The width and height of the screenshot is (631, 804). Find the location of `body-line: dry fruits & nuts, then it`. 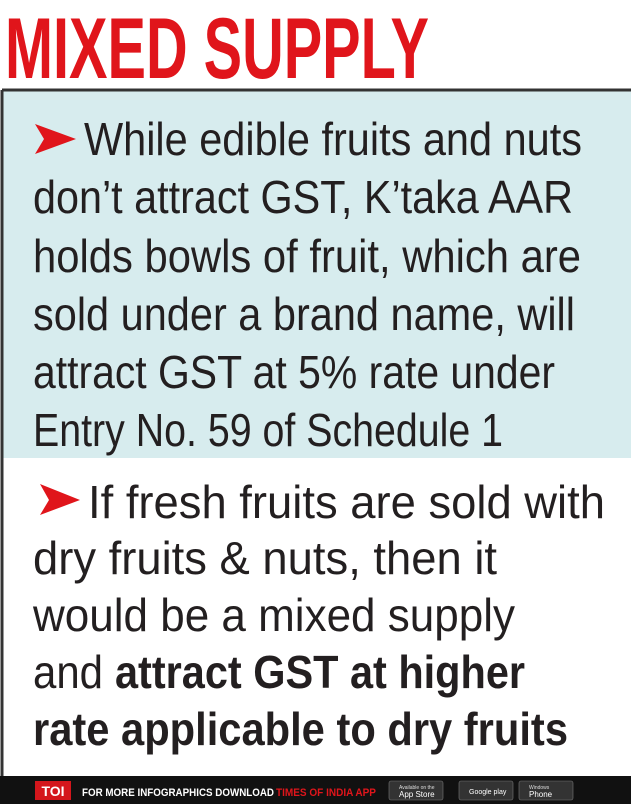

body-line: dry fruits & nuts, then it is located at coordinates (265, 558).